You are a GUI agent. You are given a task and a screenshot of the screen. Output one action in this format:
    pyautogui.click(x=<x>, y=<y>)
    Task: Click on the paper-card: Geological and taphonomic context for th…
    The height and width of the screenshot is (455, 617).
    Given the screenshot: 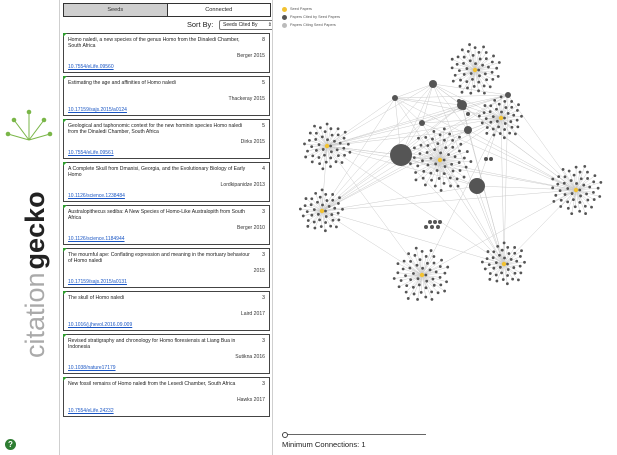 What is the action you would take?
    pyautogui.click(x=166, y=139)
    